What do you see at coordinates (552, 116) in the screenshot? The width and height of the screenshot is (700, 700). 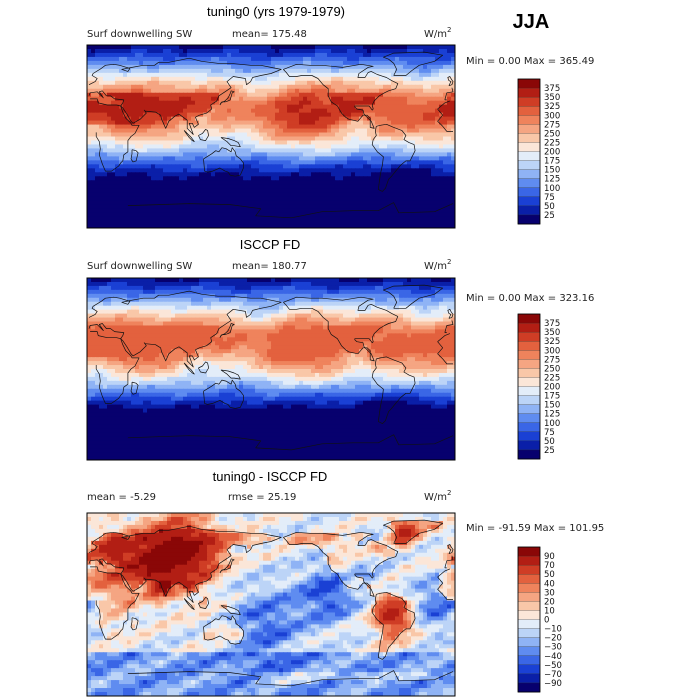 I see `colorbar-tick-label: 300` at bounding box center [552, 116].